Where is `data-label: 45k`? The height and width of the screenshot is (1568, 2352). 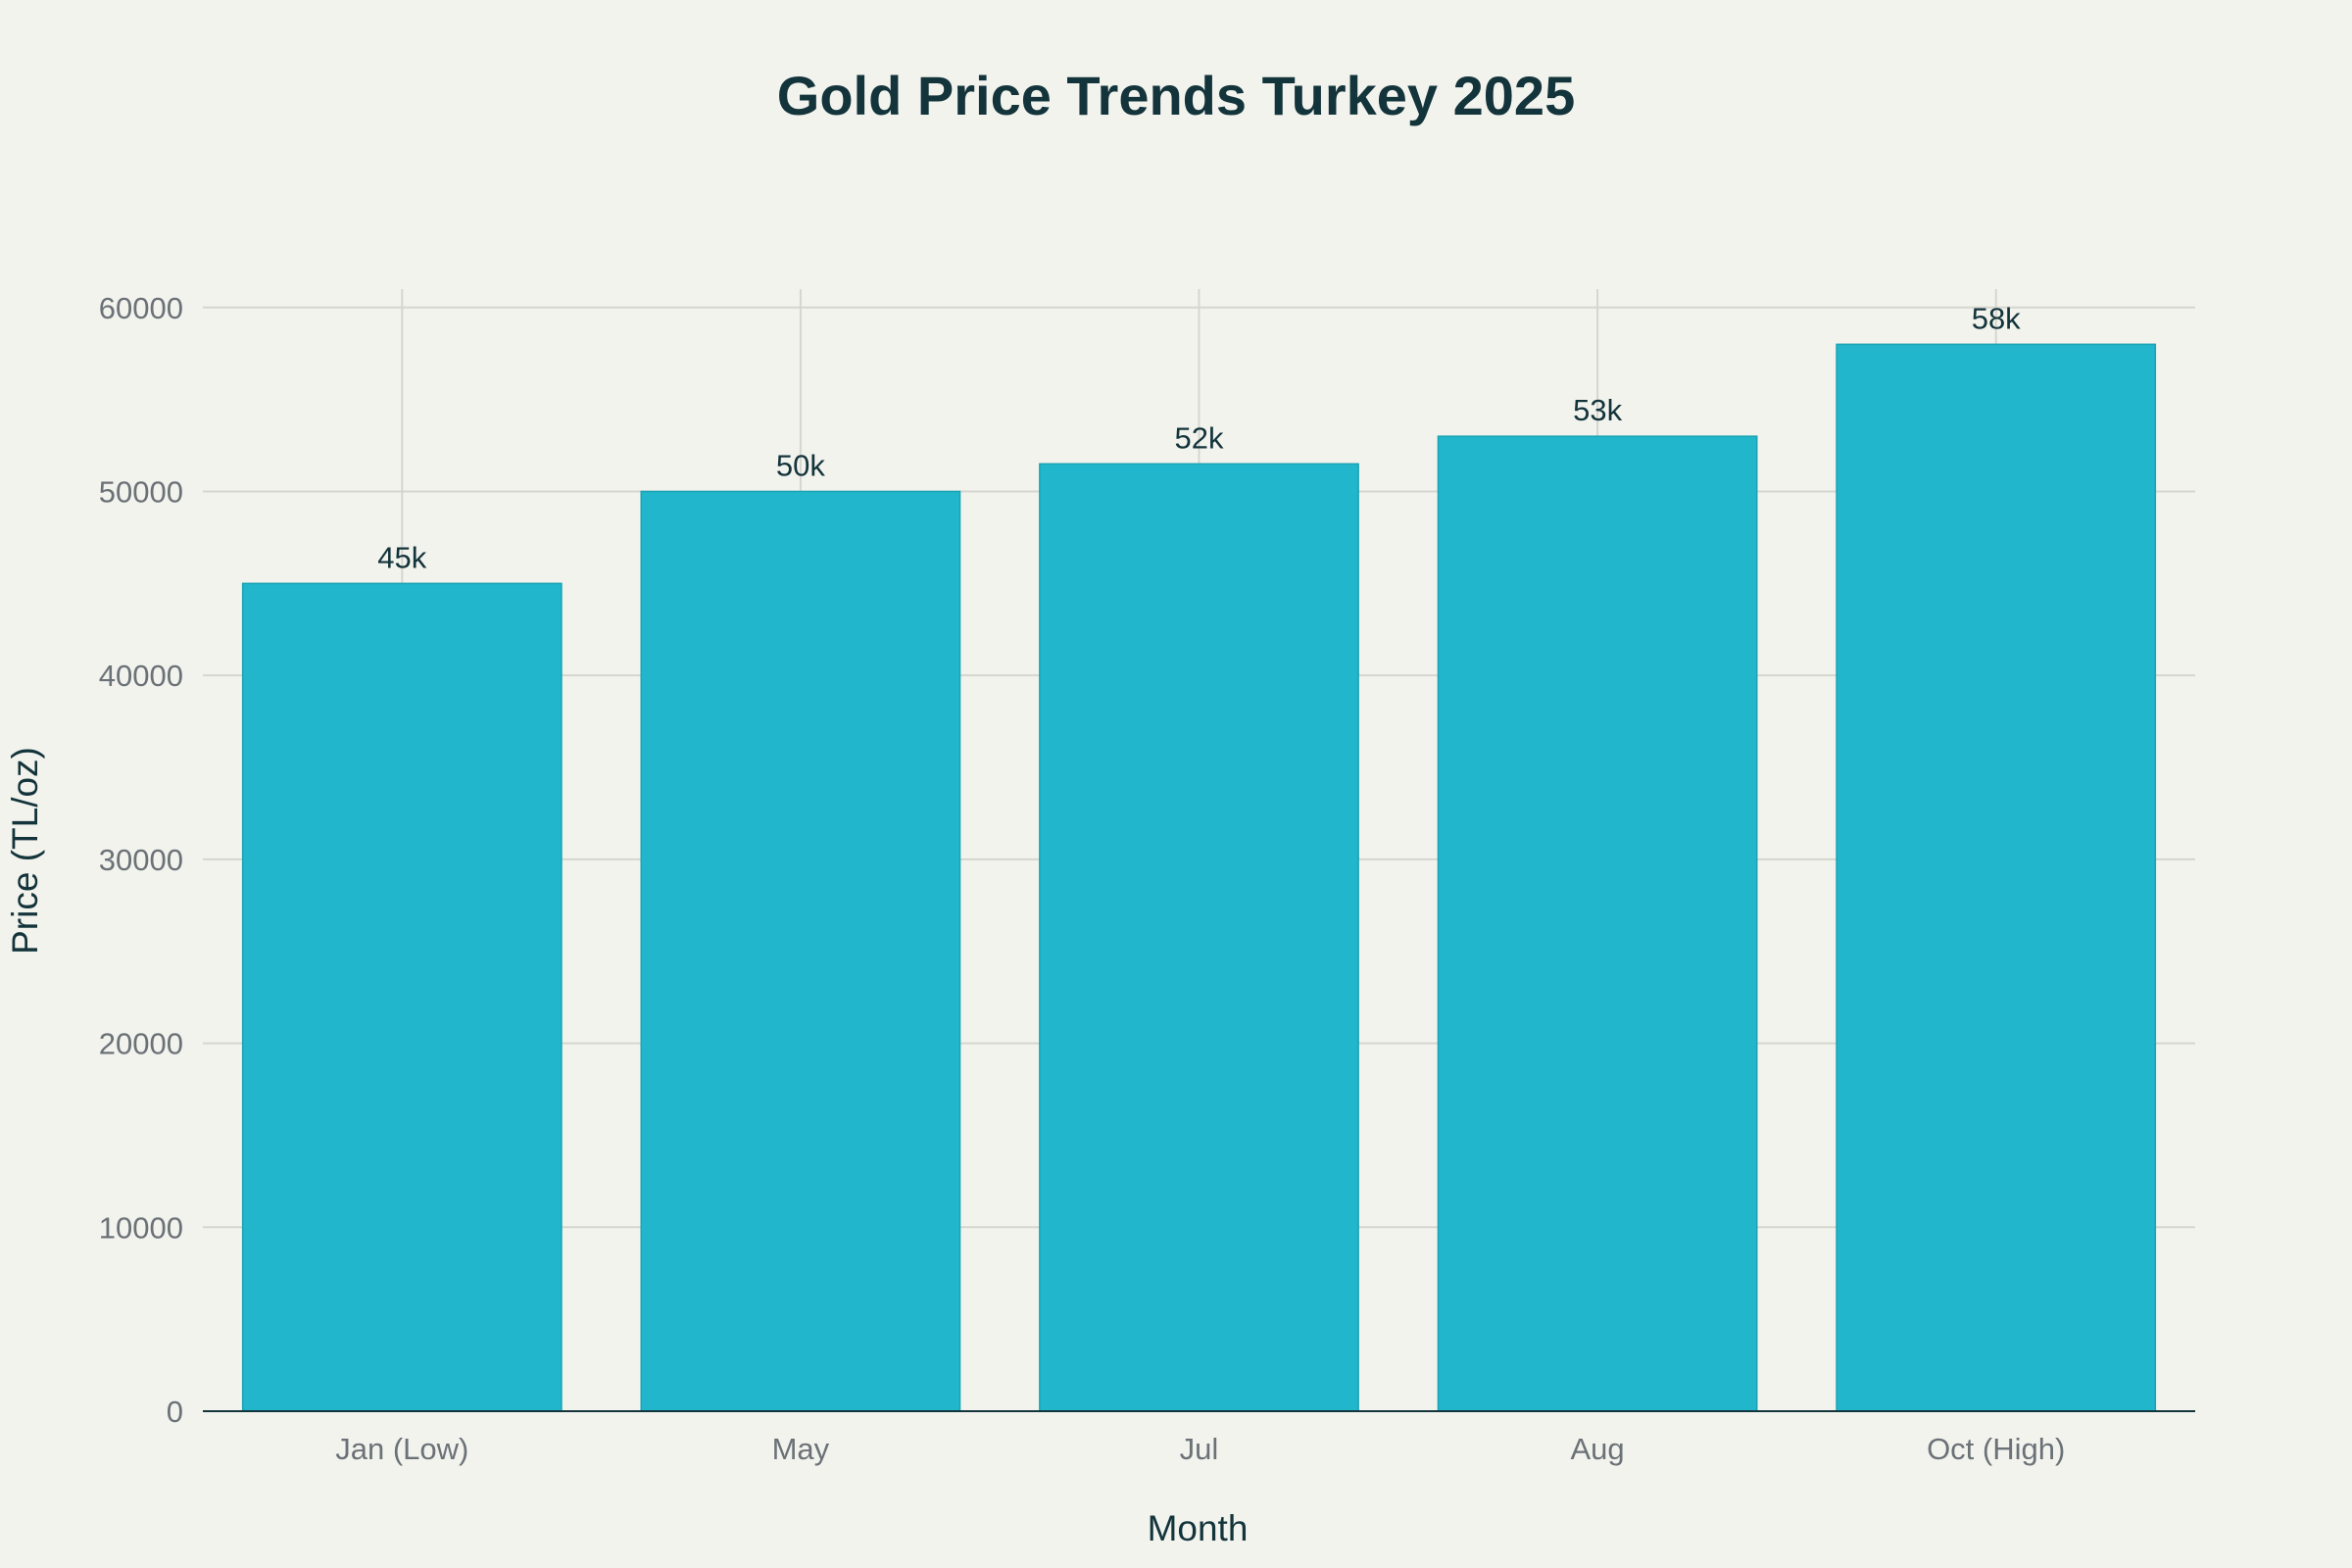 data-label: 45k is located at coordinates (401, 557).